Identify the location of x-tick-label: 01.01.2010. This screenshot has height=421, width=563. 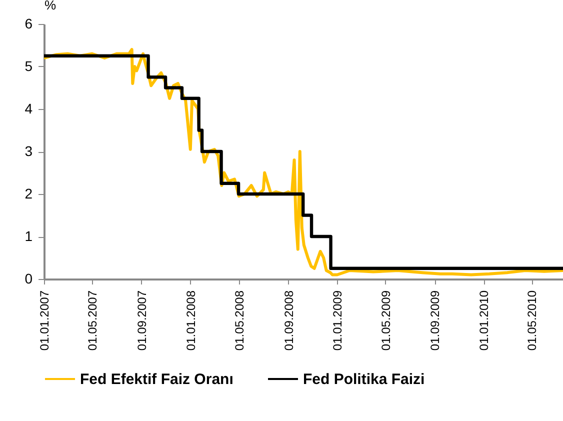
(484, 320).